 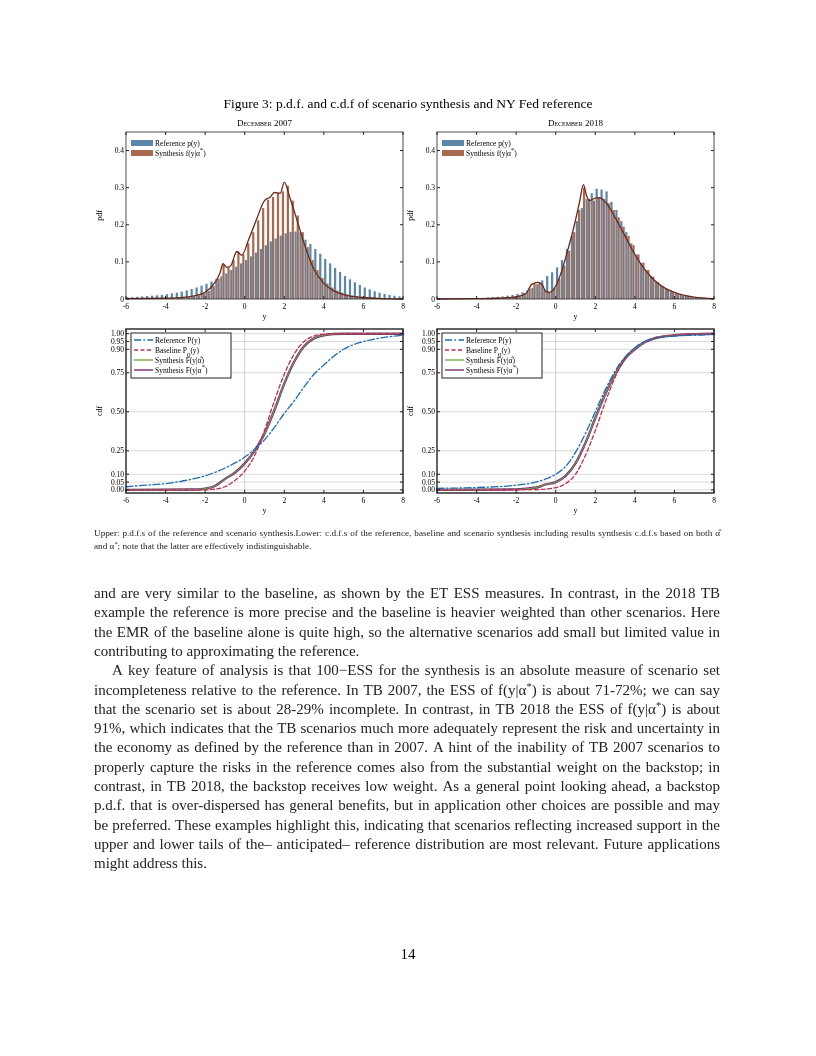 What do you see at coordinates (408, 954) in the screenshot?
I see `text: 14` at bounding box center [408, 954].